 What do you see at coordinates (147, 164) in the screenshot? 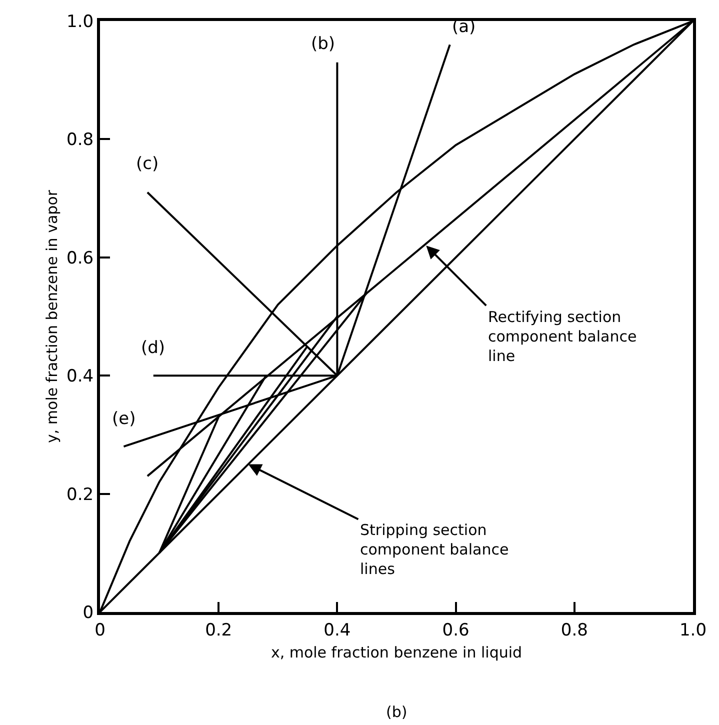
I see `series-label: (c)` at bounding box center [147, 164].